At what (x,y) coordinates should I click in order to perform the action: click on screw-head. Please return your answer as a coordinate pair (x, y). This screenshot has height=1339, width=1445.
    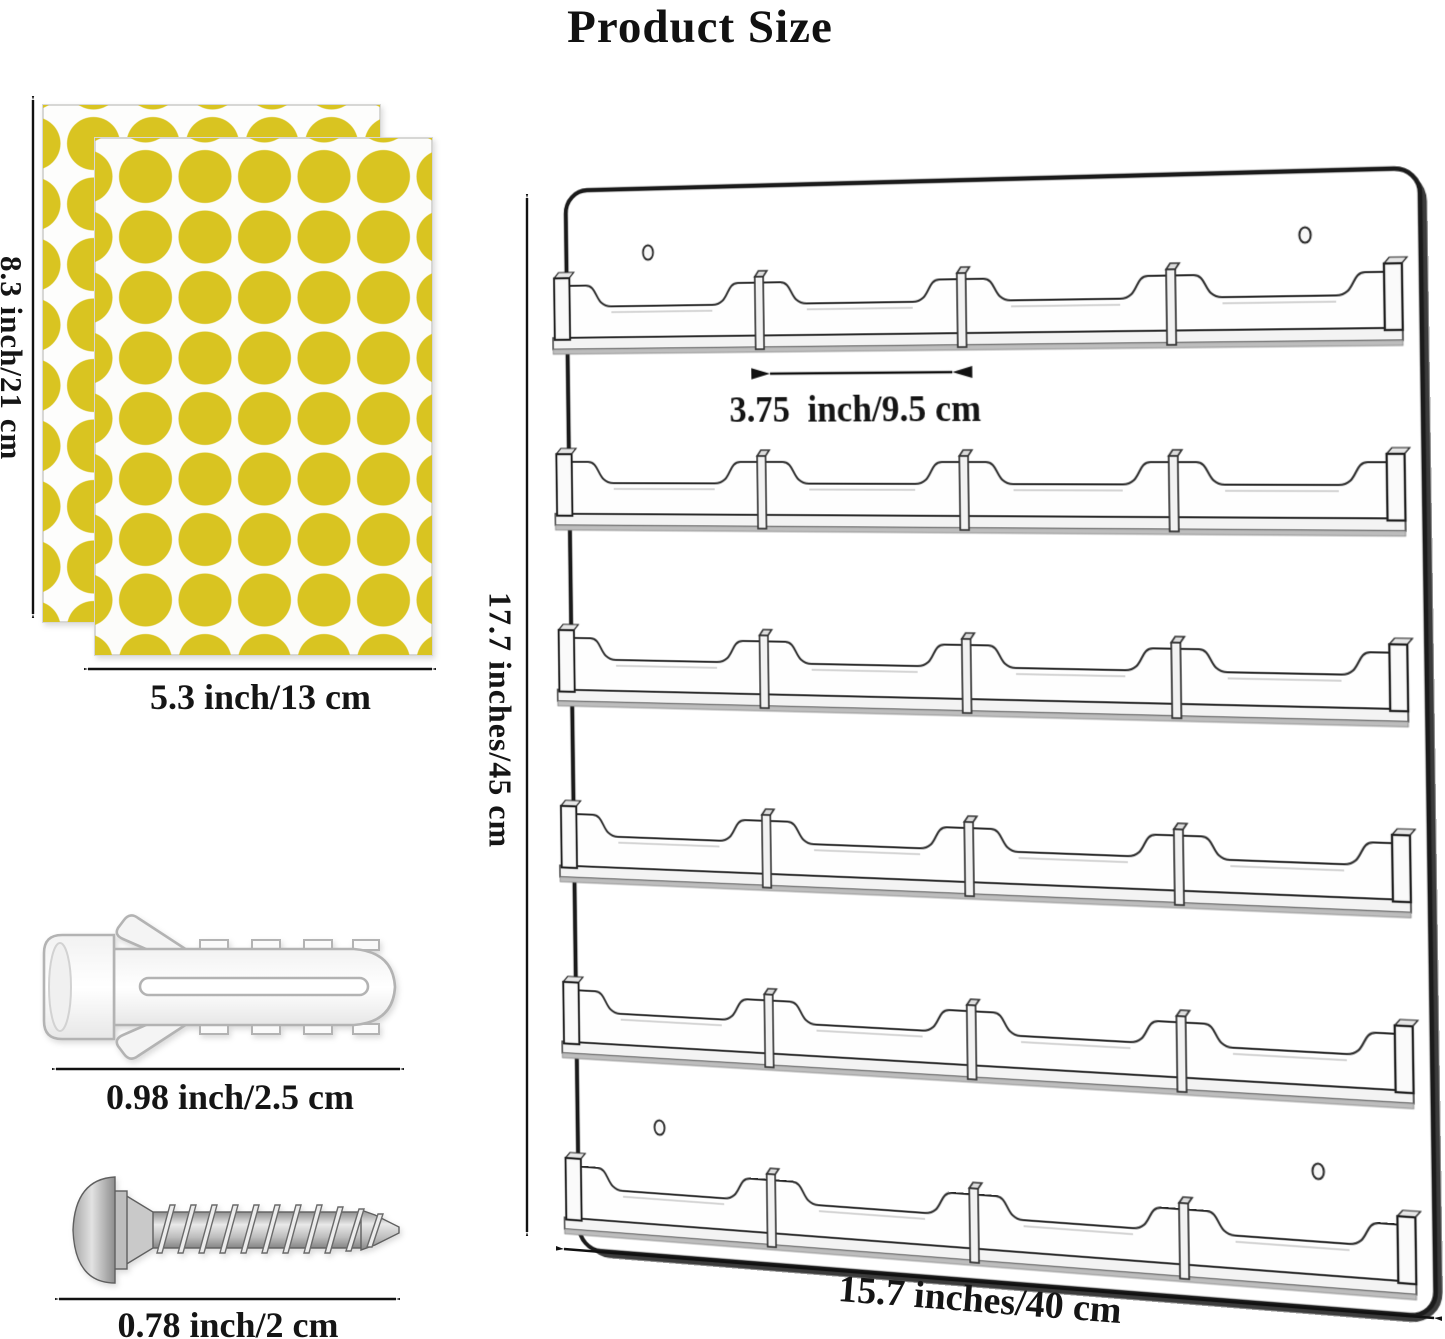
    Looking at the image, I should click on (94, 1230).